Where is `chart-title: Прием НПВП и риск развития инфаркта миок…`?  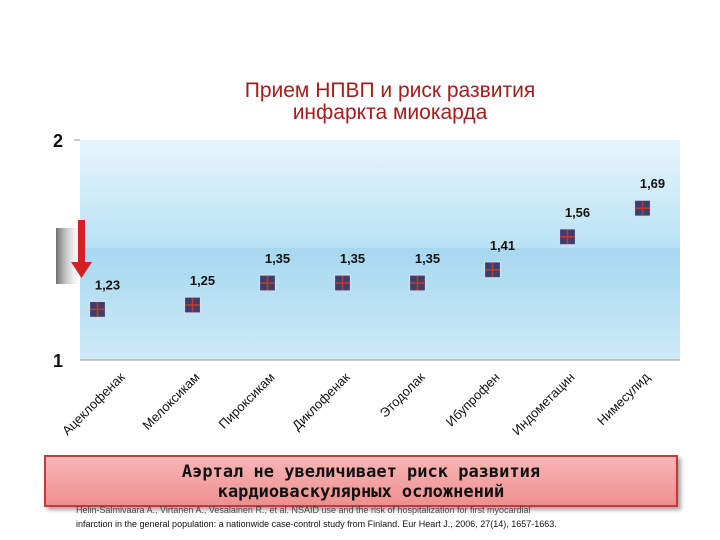 chart-title: Прием НПВП и риск развития инфаркта миок… is located at coordinates (390, 102).